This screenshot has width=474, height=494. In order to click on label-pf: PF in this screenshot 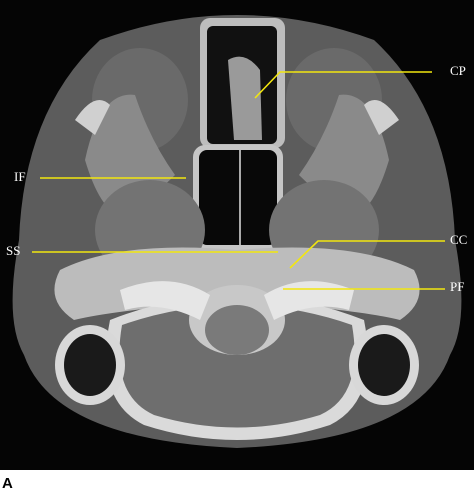, I will do `click(457, 286)`.